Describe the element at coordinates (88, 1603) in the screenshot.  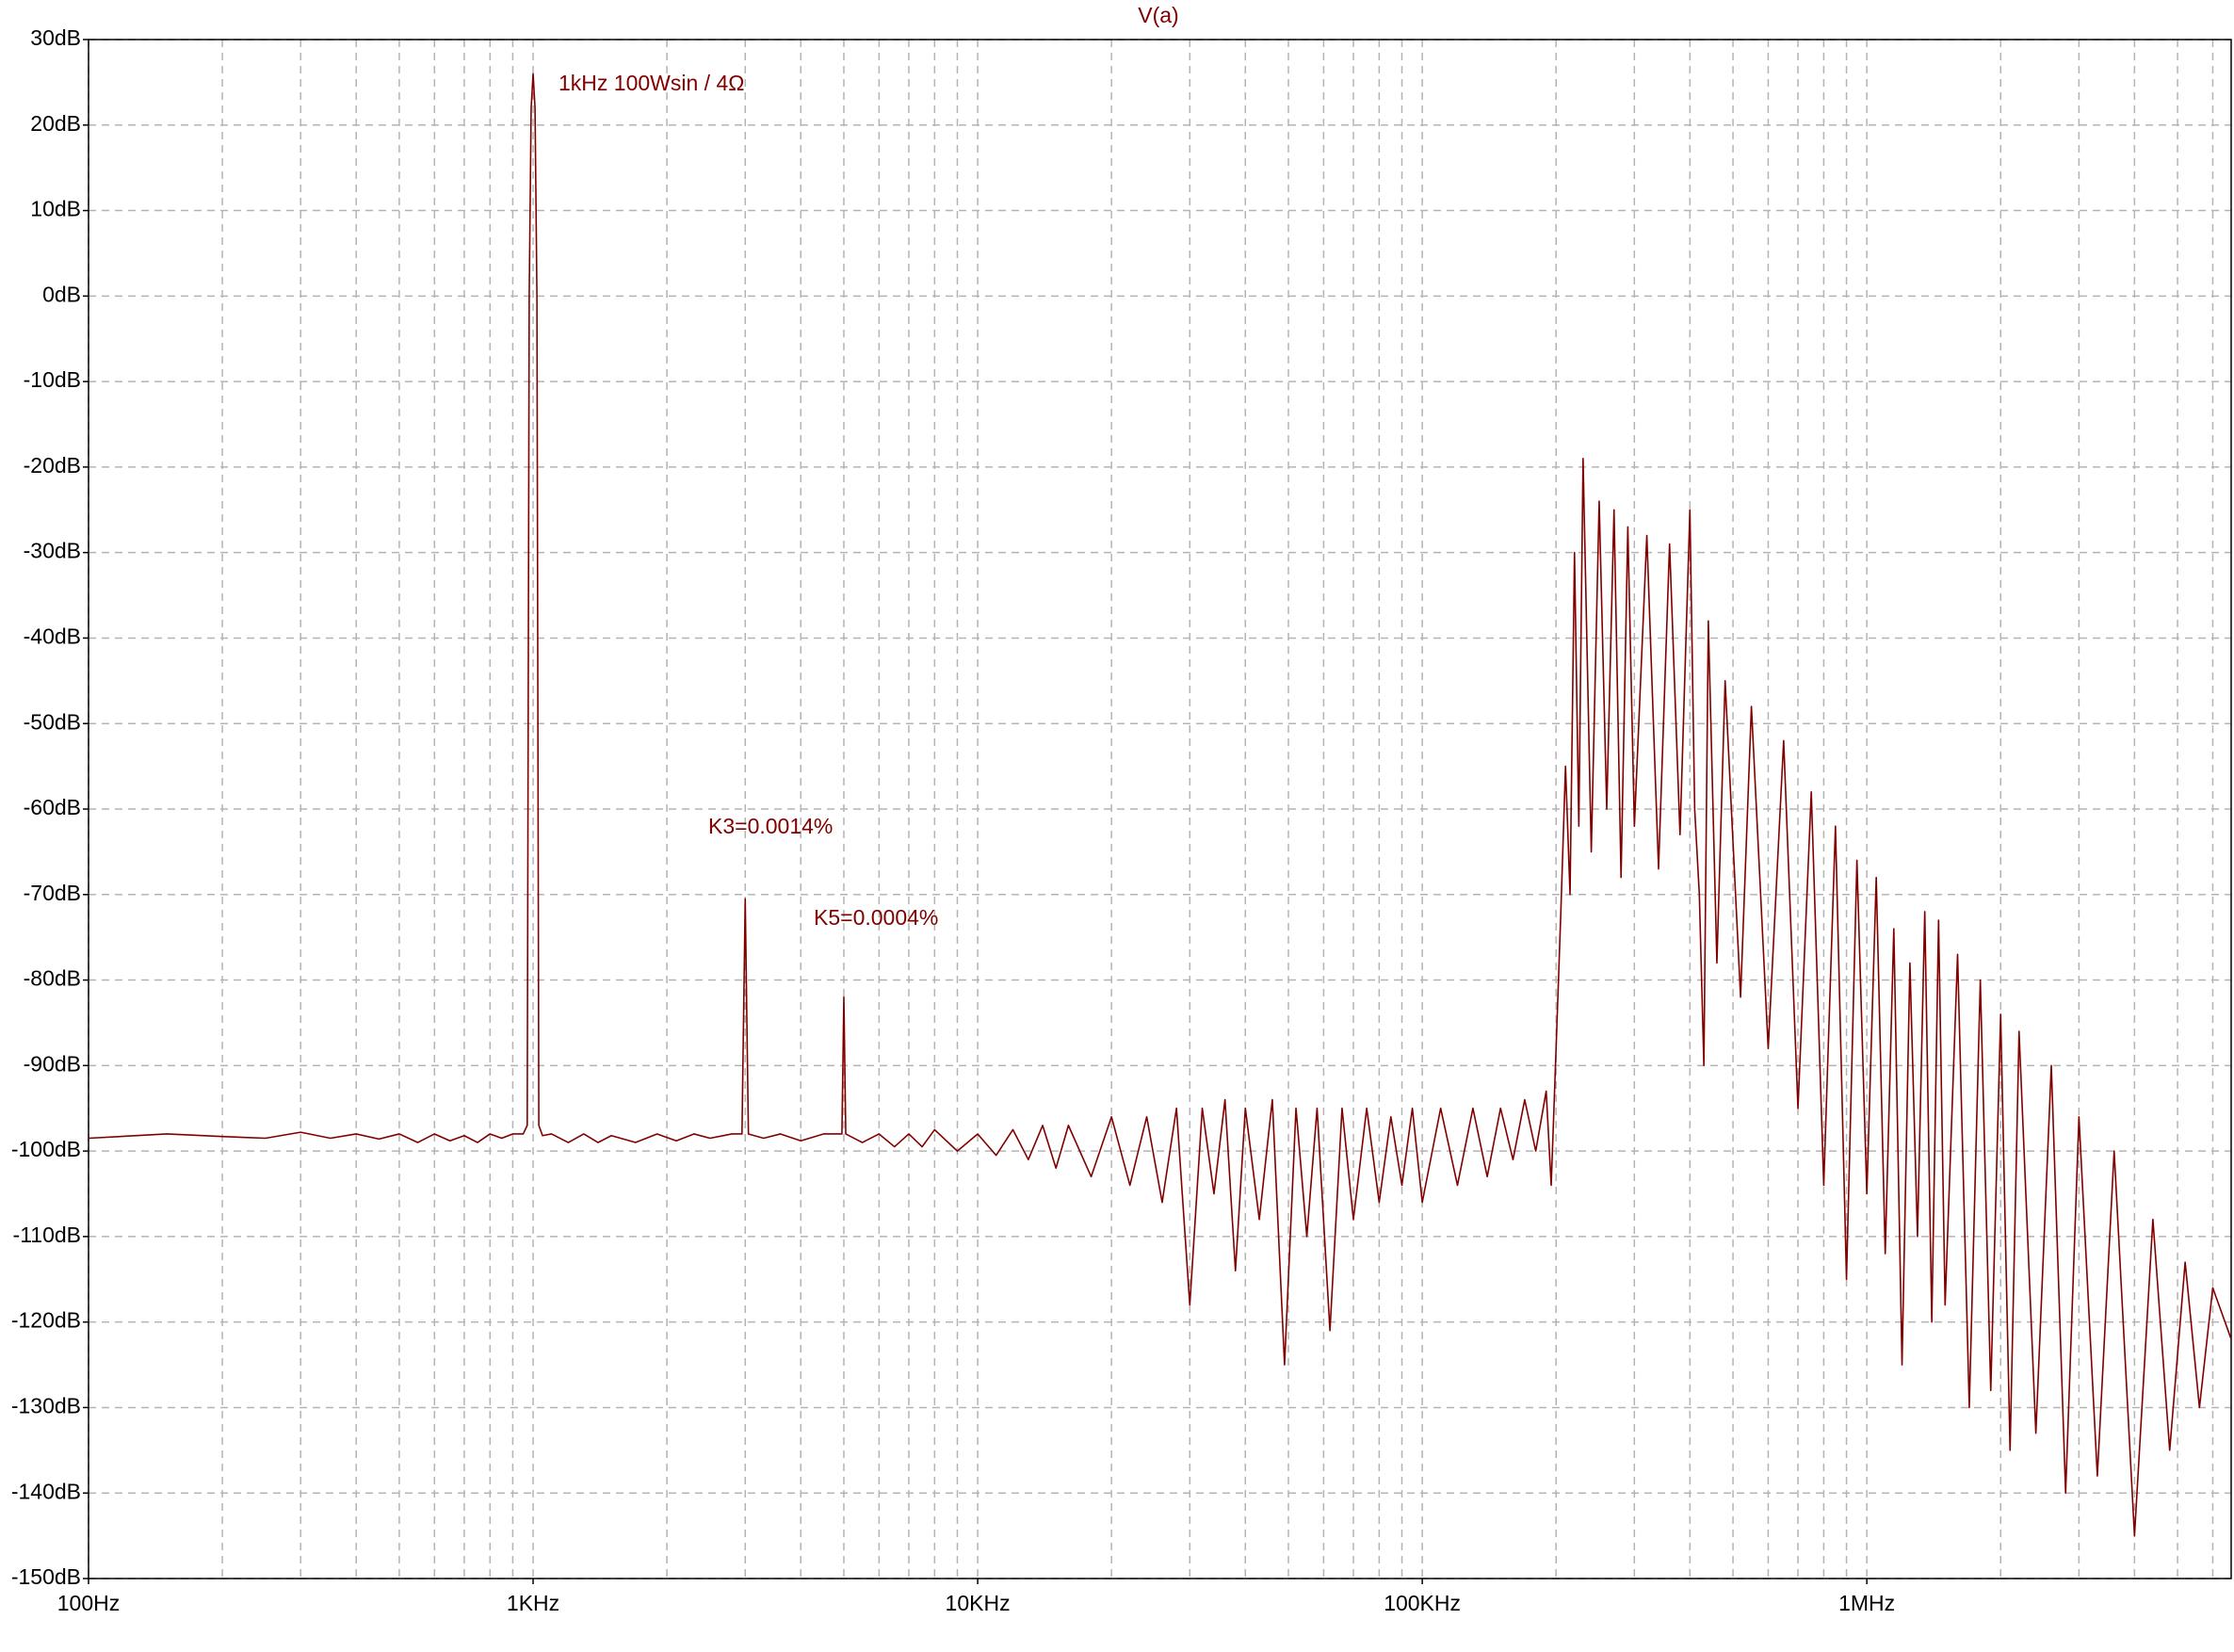
I see `x-tick-label: 100Hz` at that location.